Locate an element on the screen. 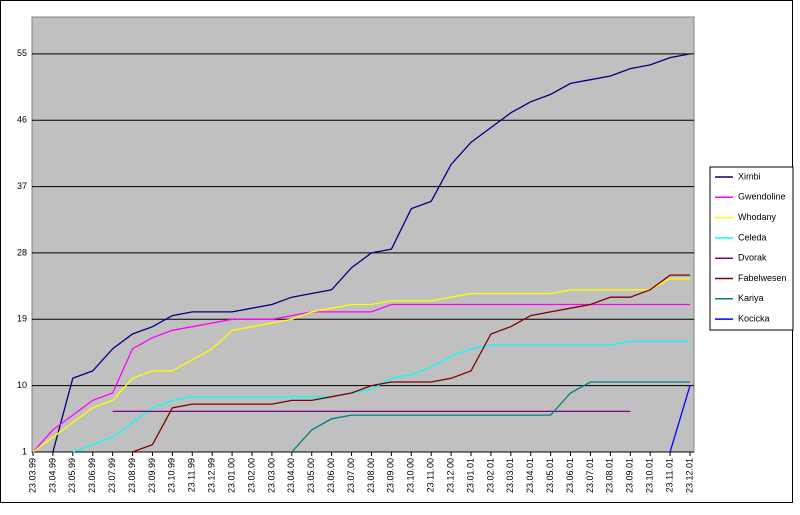 The height and width of the screenshot is (515, 800). x-tick-label: 23.10.01 is located at coordinates (650, 475).